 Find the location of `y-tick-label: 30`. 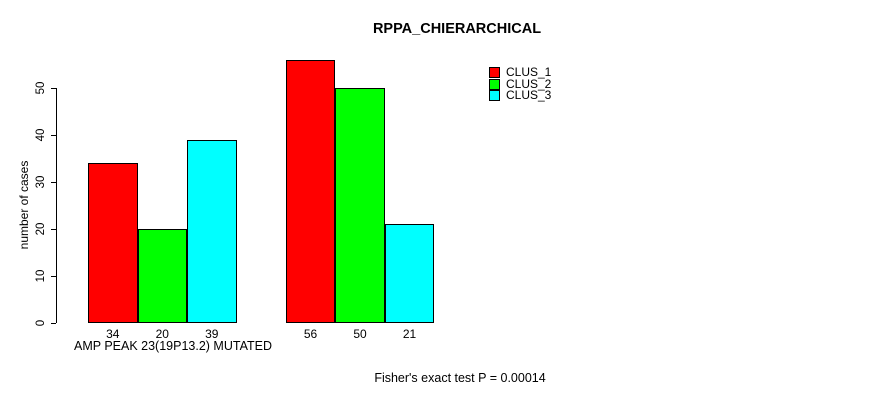

y-tick-label: 30 is located at coordinates (41, 182).